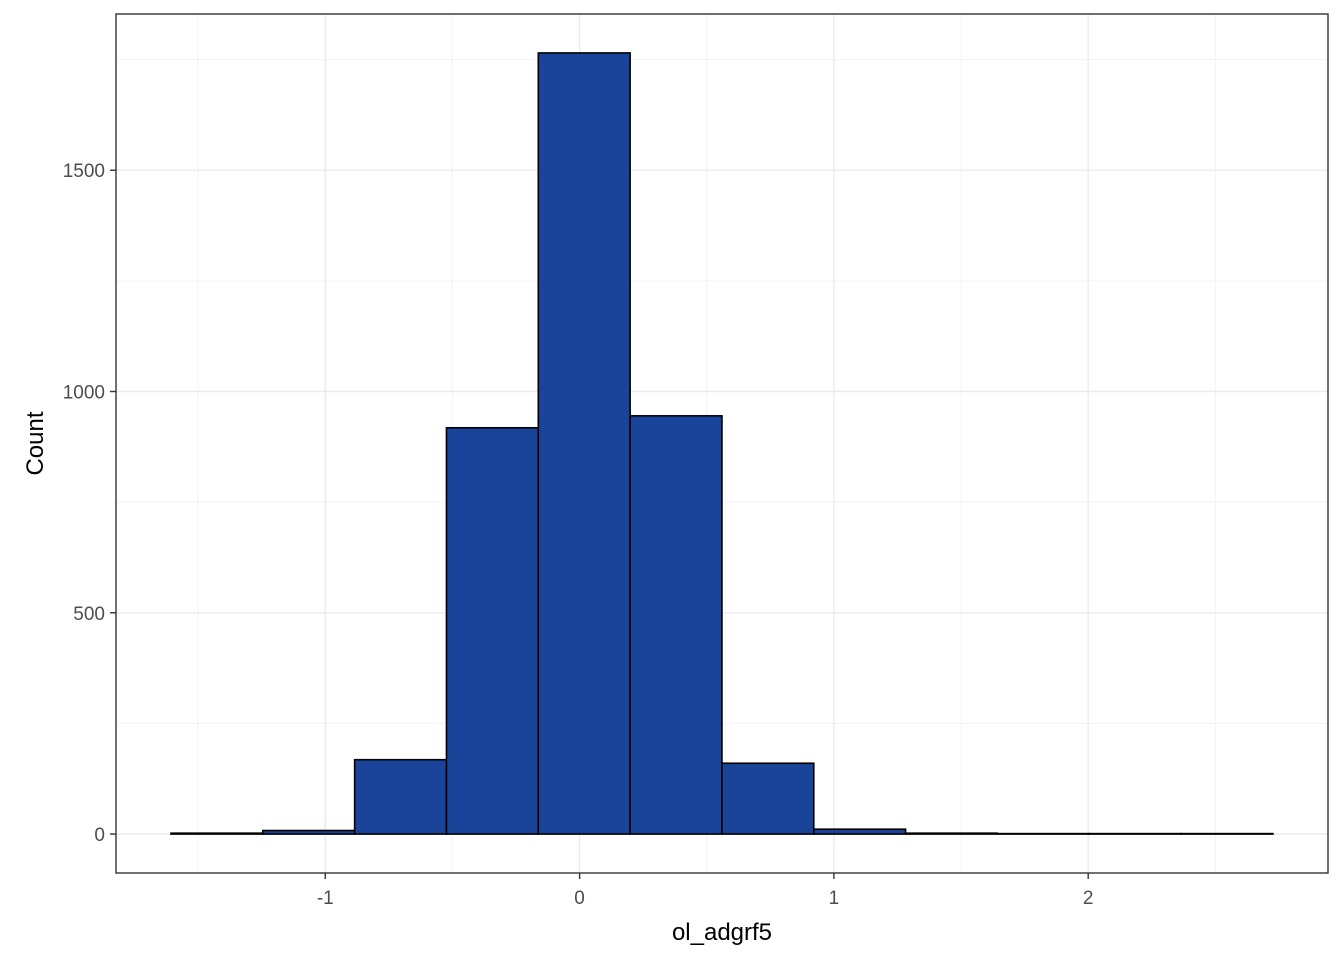  I want to click on x-tick-label: -1, so click(325, 898).